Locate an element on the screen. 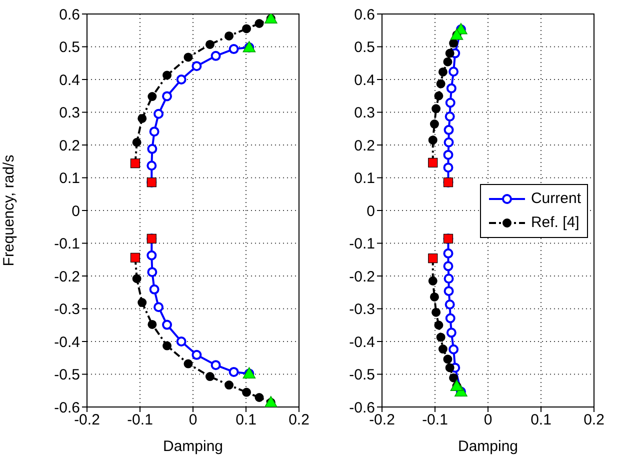 The image size is (625, 458). legend-label: Current is located at coordinates (555, 198).